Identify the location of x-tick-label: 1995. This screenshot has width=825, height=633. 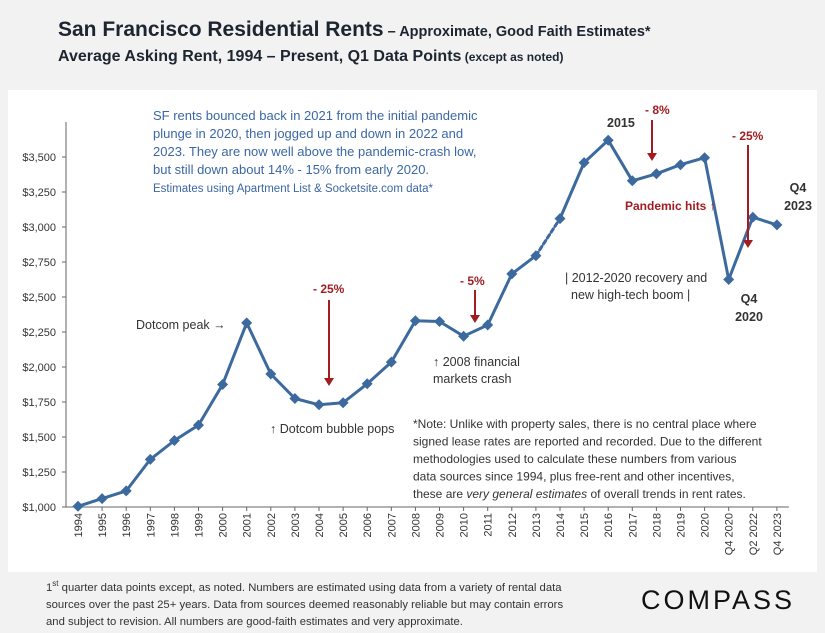
(103, 525).